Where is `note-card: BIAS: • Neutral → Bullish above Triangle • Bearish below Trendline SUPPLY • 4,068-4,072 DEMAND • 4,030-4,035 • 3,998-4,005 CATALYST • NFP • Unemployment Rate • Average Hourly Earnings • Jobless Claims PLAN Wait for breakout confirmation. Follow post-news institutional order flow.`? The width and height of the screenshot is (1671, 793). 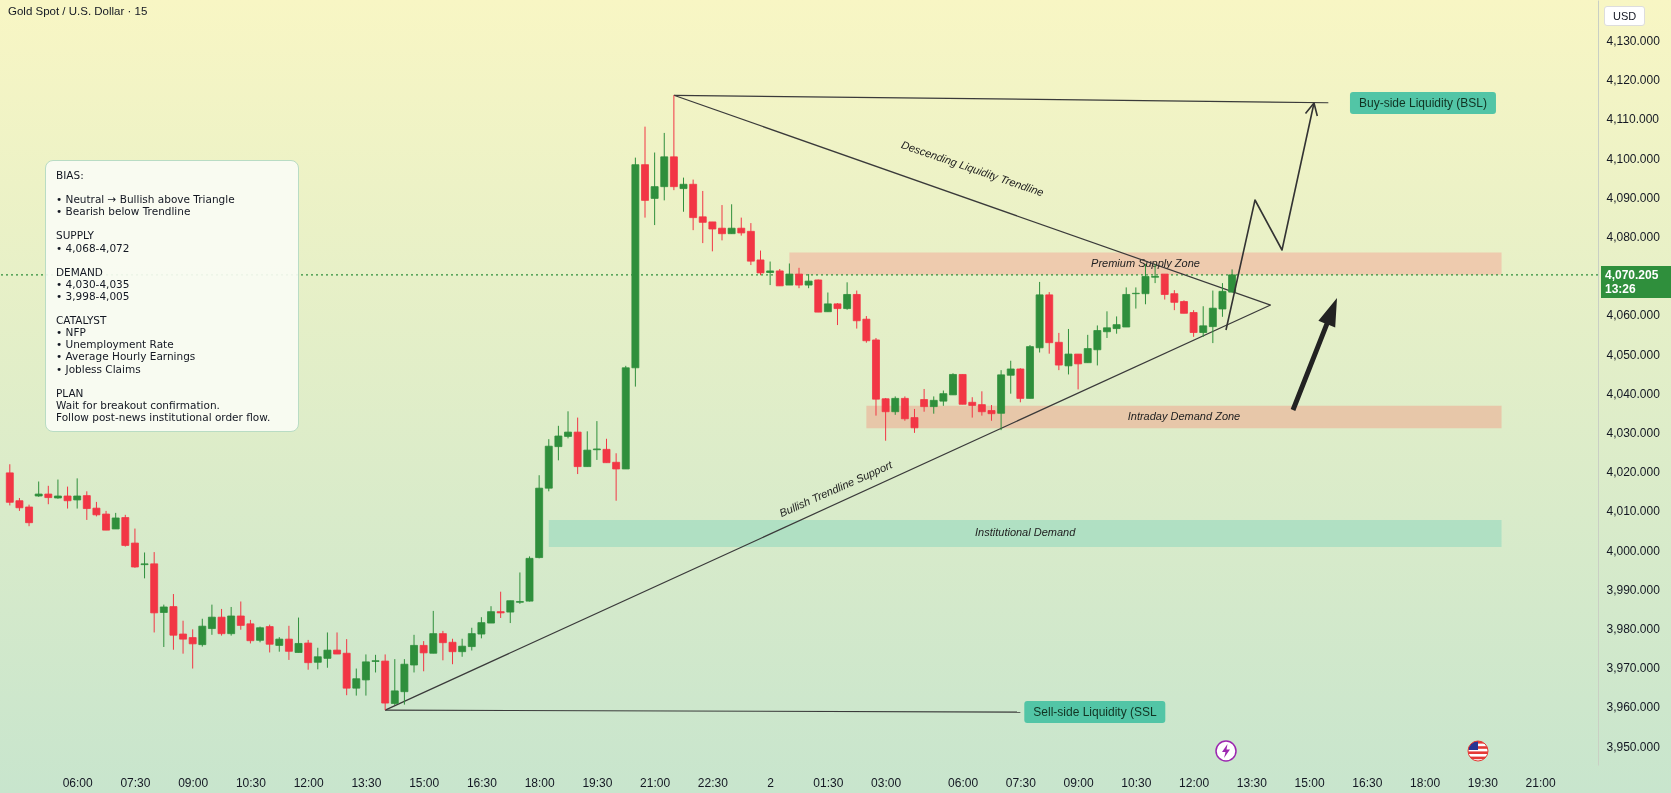 note-card: BIAS: • Neutral → Bullish above Triangle • Bearish below Trendline SUPPLY • 4,068-4,072 DEMAND • 4,030-4,035 • 3,998-4,005 CATALYST • NFP • Unemployment Rate • Average Hourly Earnings • Jobless Claims PLAN Wait for breakout confirmation. Follow post-news institutional order flow. is located at coordinates (172, 296).